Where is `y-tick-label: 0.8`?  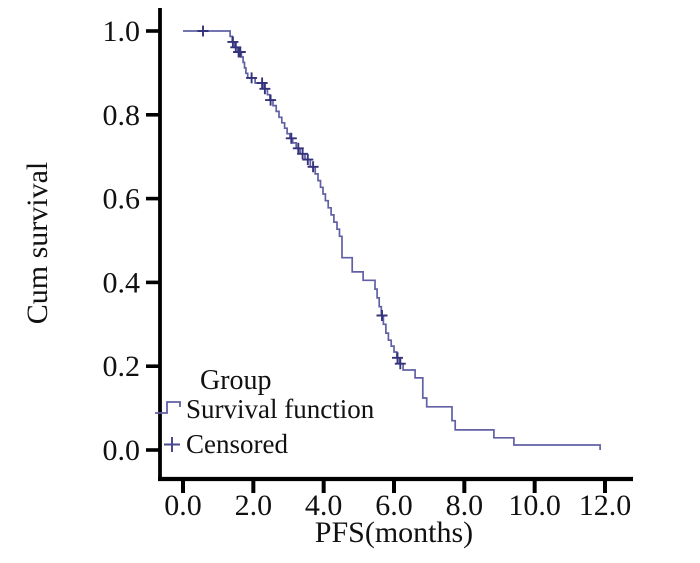
y-tick-label: 0.8 is located at coordinates (122, 115).